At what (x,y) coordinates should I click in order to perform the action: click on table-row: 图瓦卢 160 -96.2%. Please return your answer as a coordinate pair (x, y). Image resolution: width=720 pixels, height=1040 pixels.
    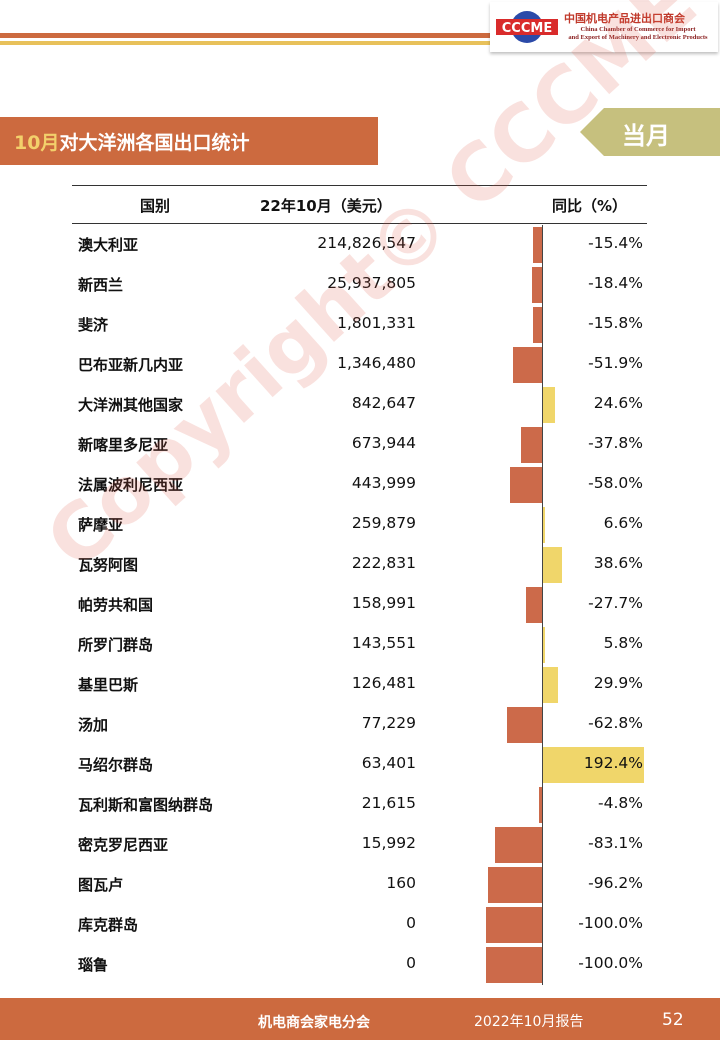
    Looking at the image, I should click on (359, 885).